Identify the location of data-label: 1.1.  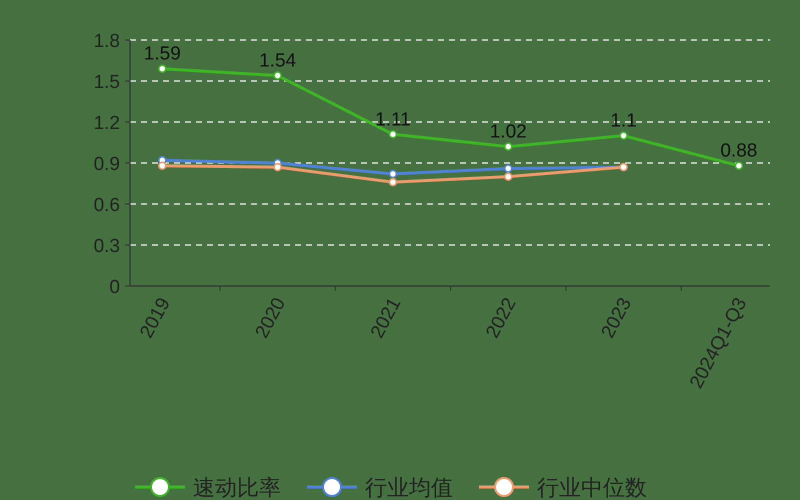
(623, 121).